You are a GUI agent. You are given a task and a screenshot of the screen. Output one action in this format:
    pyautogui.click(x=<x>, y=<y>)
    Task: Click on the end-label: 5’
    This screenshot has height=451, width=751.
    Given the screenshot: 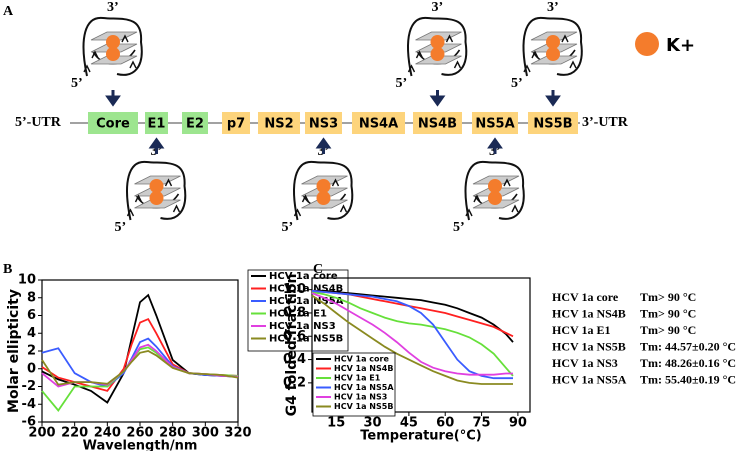 What is the action you would take?
    pyautogui.click(x=288, y=227)
    